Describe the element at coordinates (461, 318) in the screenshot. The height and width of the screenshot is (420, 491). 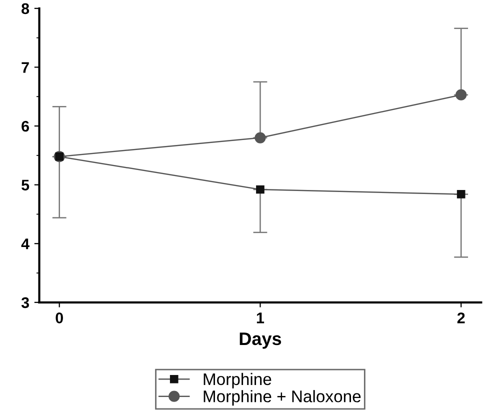
I see `x-tick-label: 2` at that location.